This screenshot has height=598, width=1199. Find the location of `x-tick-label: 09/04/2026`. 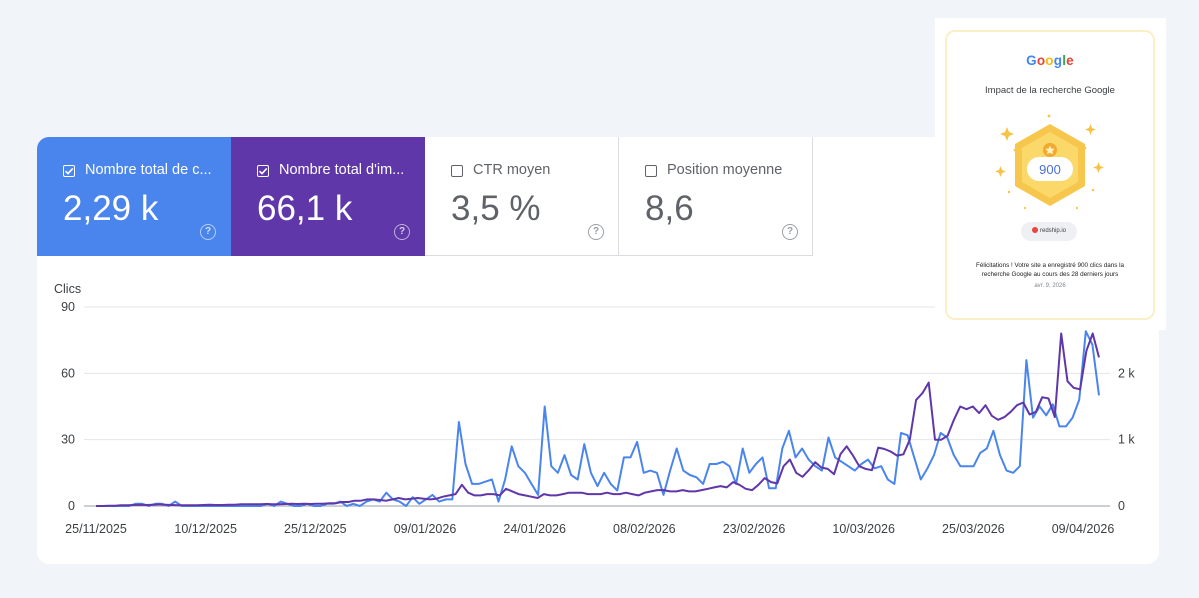

x-tick-label: 09/04/2026 is located at coordinates (1083, 529).